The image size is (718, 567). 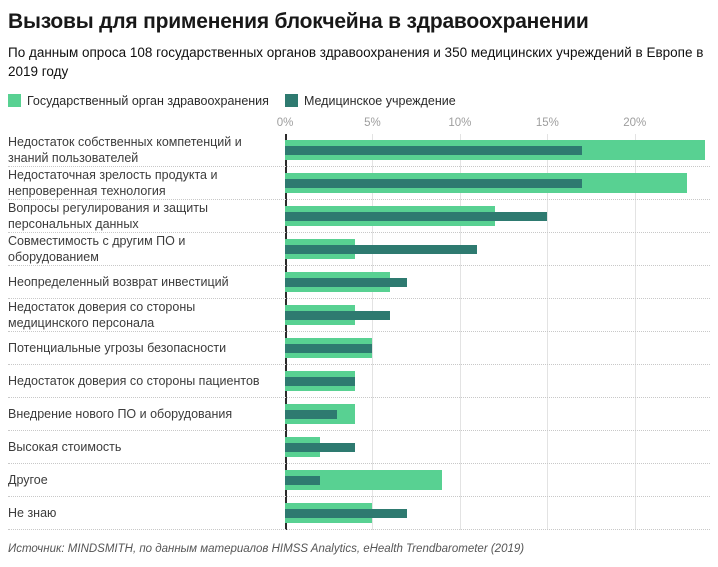 I want to click on chart-row: Внедрение нового ПО и оборудования, so click(x=359, y=414).